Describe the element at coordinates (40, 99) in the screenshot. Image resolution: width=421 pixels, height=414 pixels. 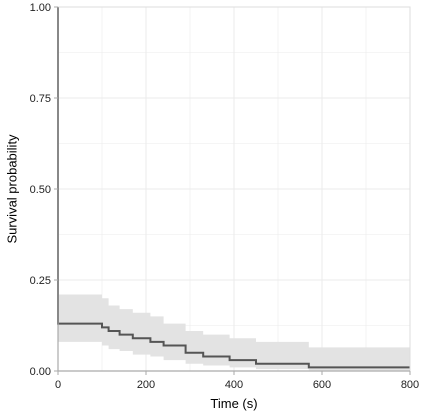
I see `y-tick-label: 0.75` at that location.